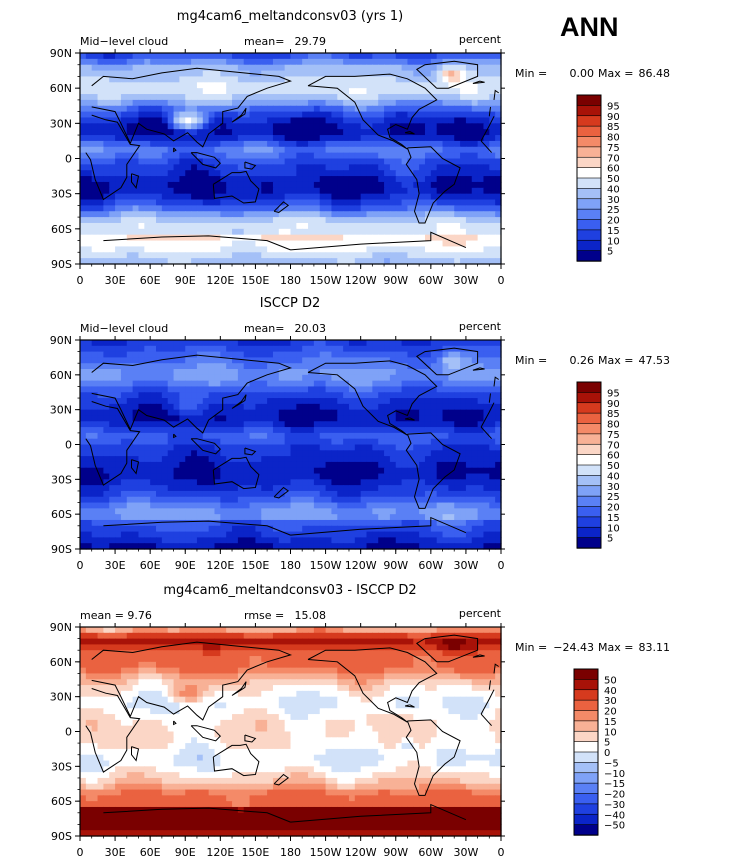 This screenshot has height=865, width=732. I want to click on field-label: Mid−level cloud, so click(124, 41).